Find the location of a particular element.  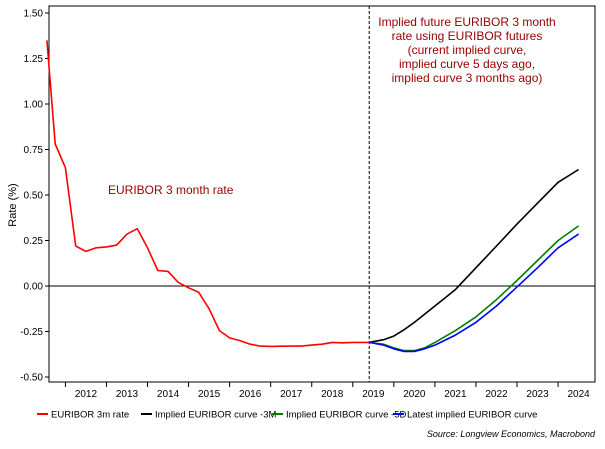

x-tick-label-2012: 2012 is located at coordinates (86, 394).